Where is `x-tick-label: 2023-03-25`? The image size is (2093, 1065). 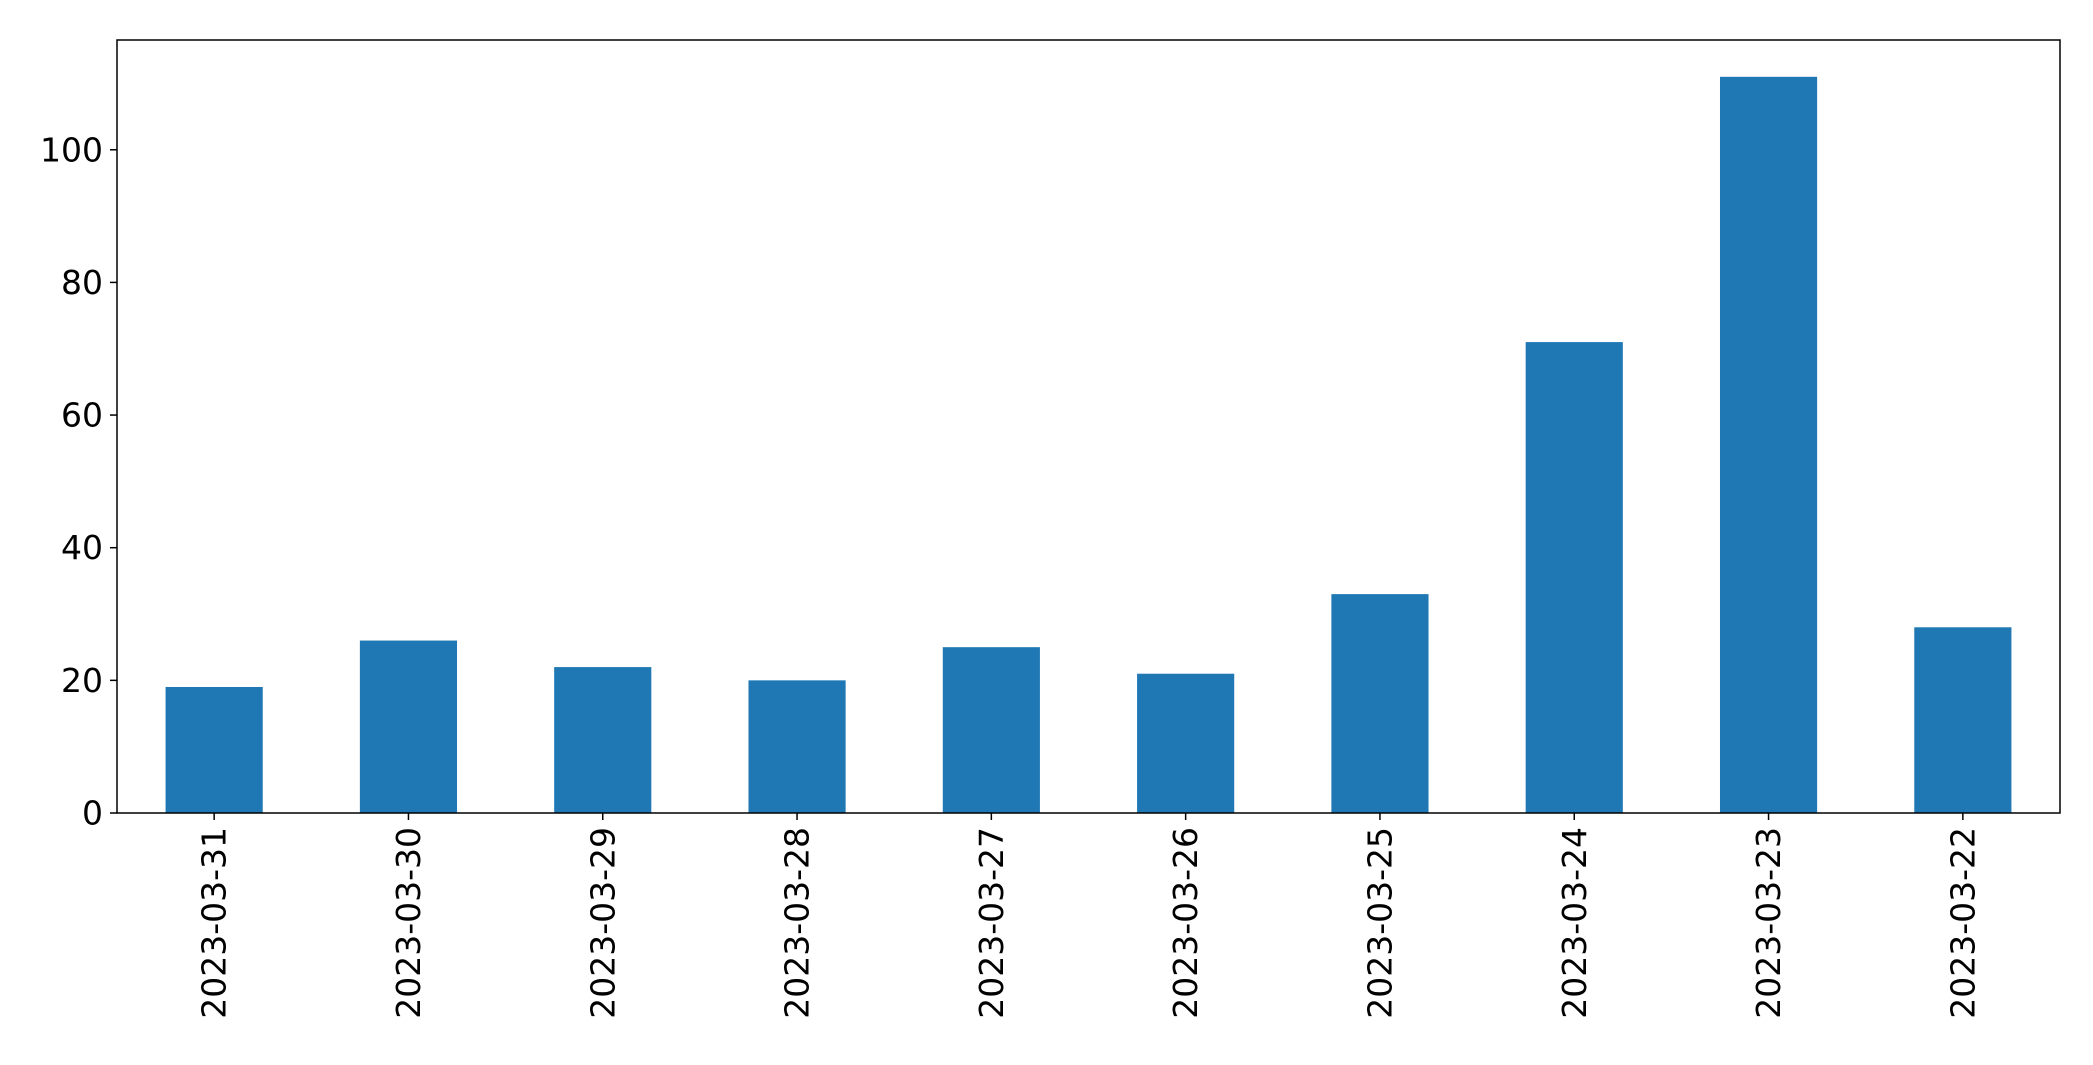
x-tick-label: 2023-03-25 is located at coordinates (1379, 923).